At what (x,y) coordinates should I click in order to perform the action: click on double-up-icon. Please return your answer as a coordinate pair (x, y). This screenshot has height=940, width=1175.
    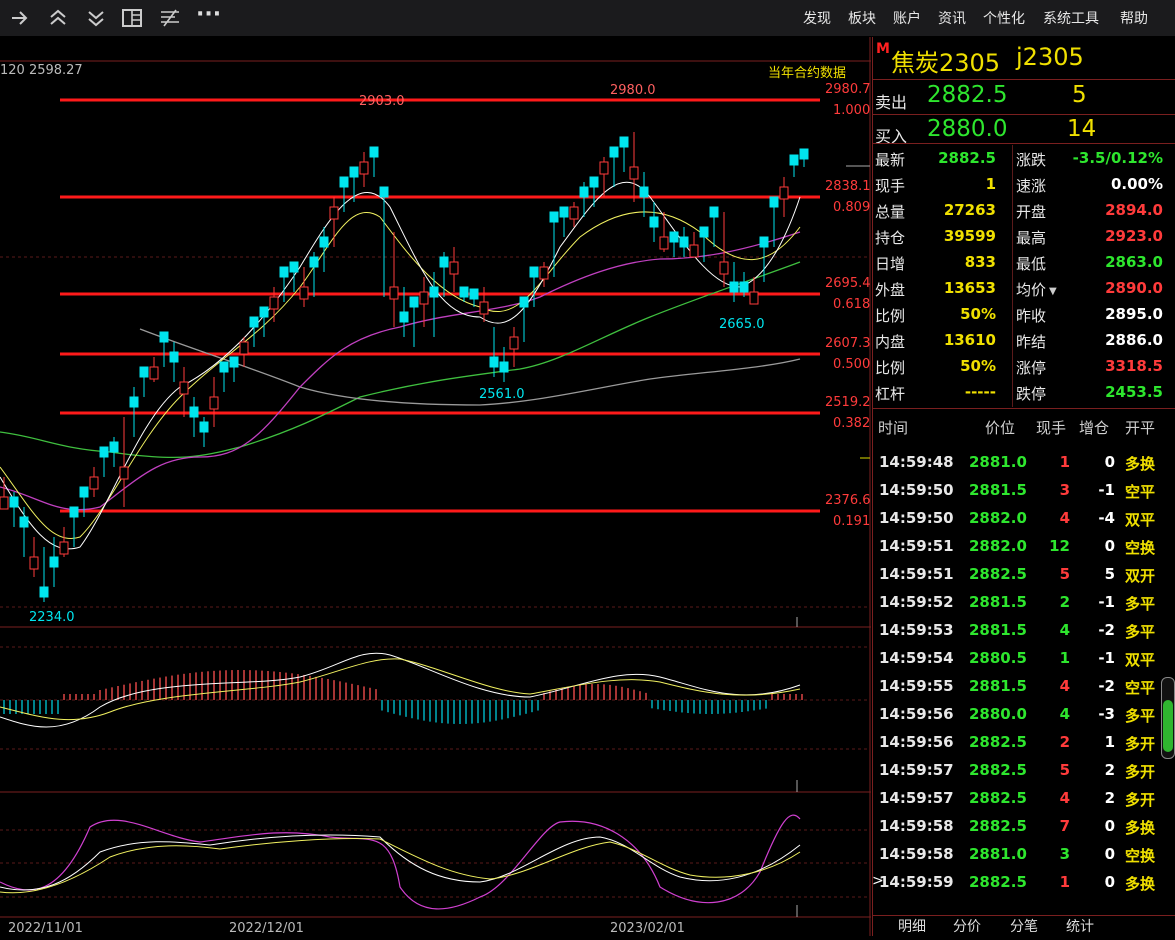
    Looking at the image, I should click on (58, 18).